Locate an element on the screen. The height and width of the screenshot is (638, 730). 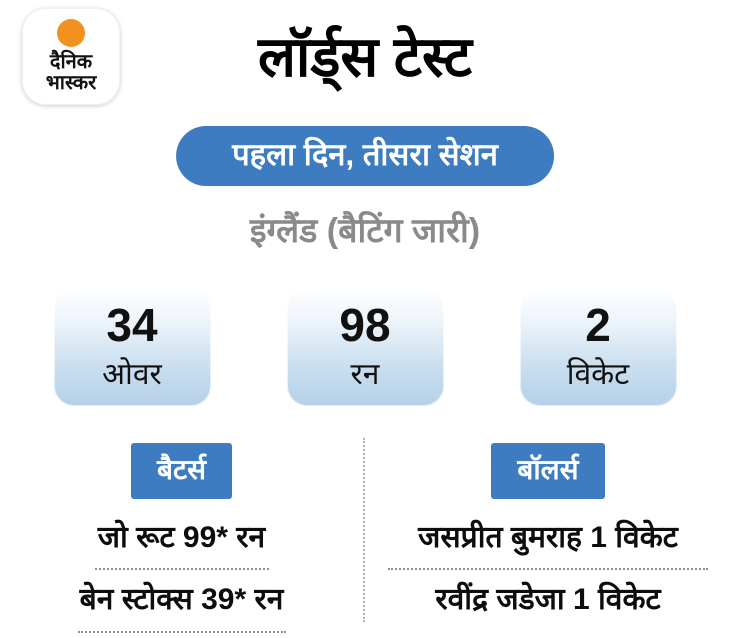
innings-status: इंग्लैंड (बैटिंग जारी) is located at coordinates (365, 231).